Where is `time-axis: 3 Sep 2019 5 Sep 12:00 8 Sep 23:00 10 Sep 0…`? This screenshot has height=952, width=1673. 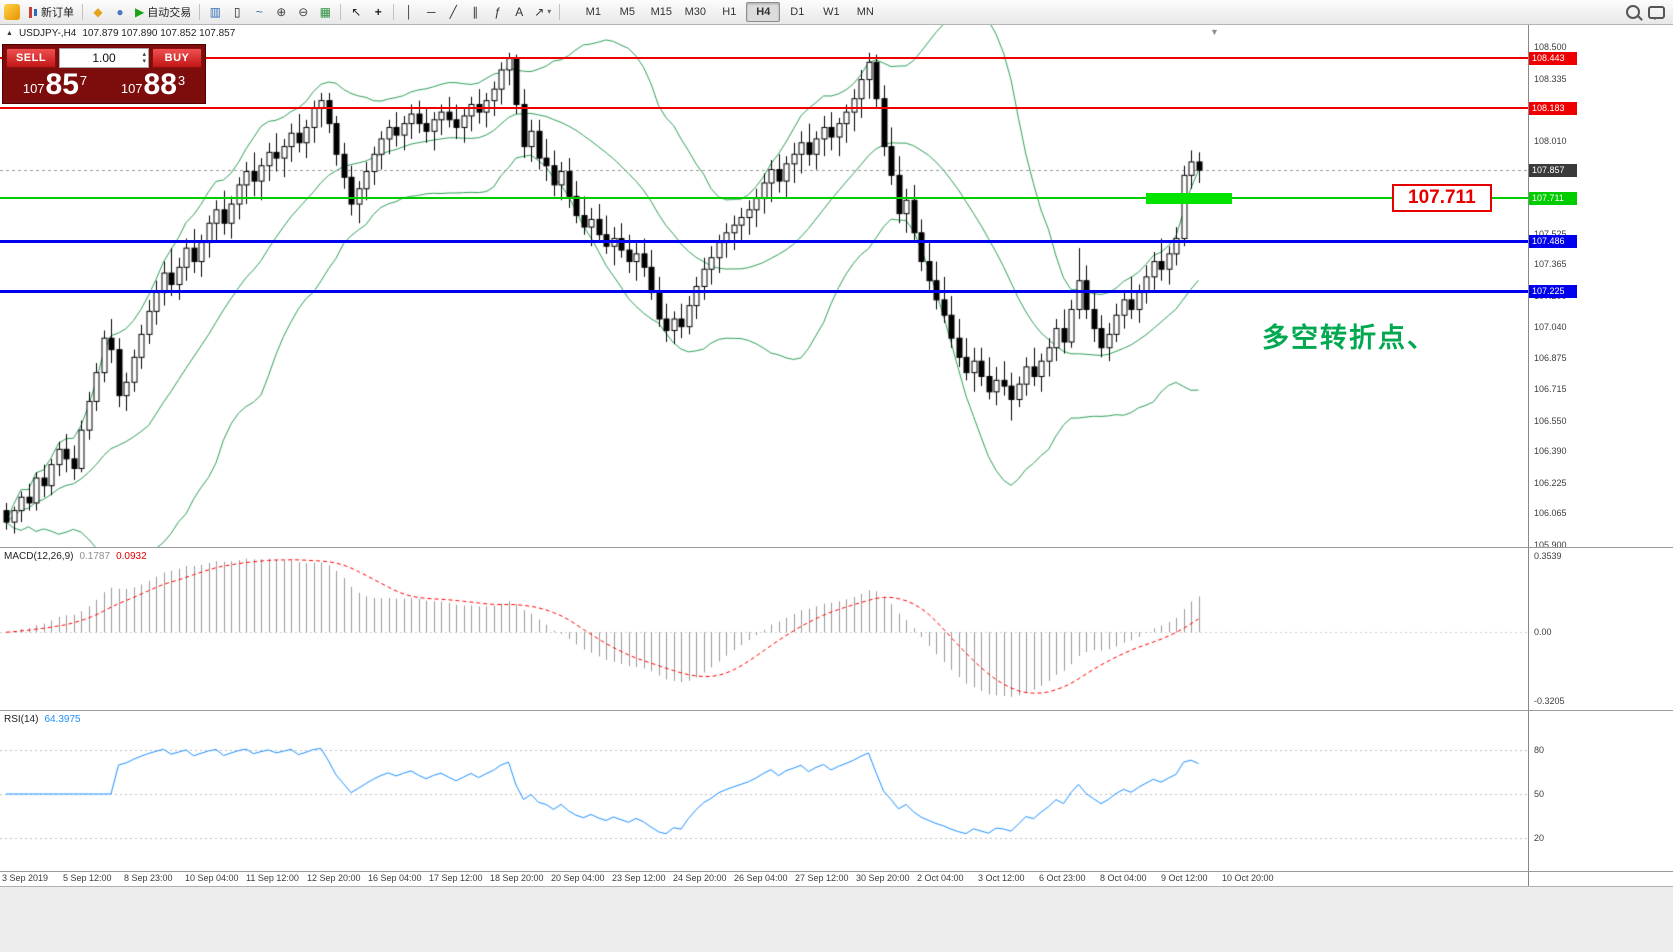
time-axis: 3 Sep 2019 5 Sep 12:00 8 Sep 23:00 10 Sep 0… is located at coordinates (764, 879).